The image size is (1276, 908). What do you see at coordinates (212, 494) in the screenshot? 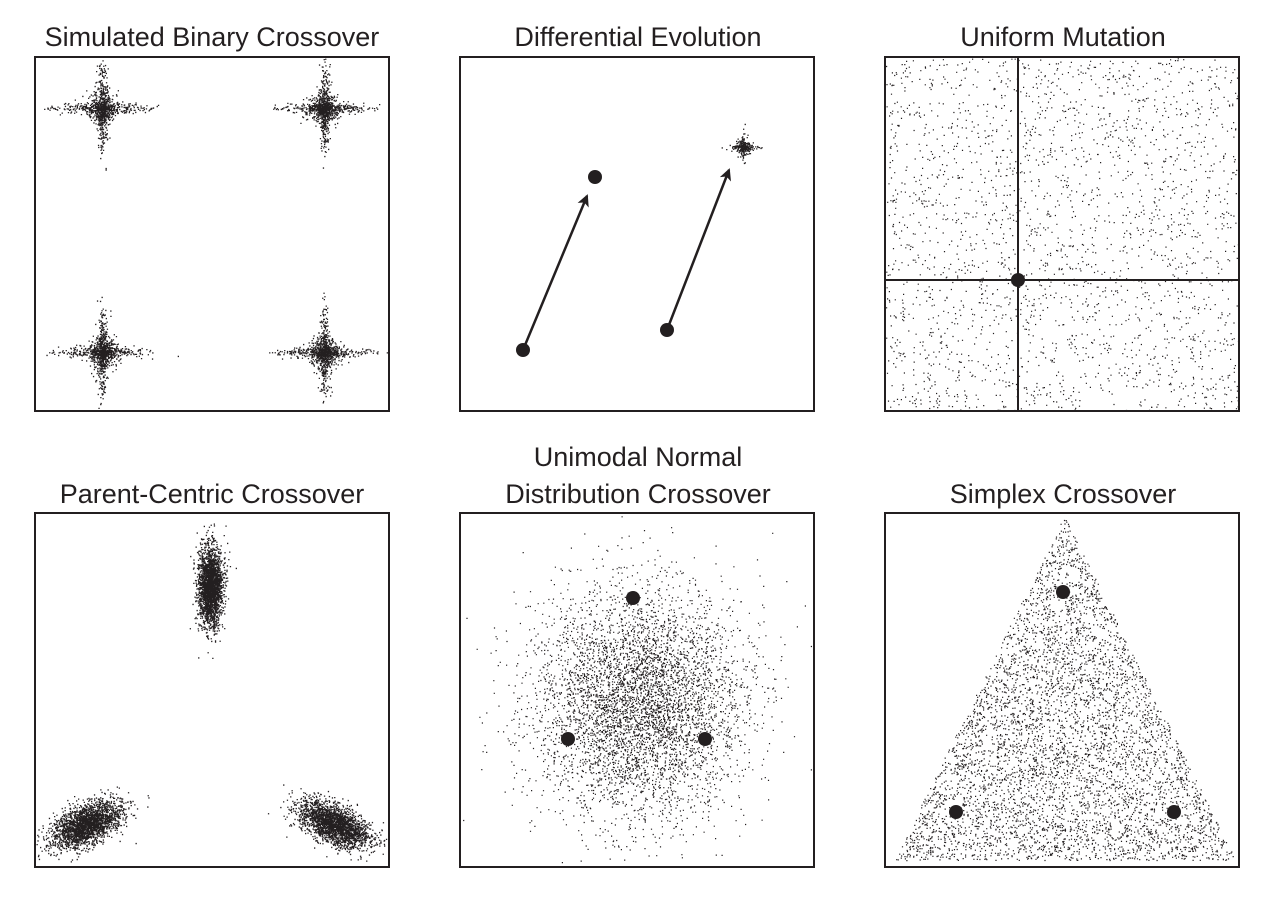
I see `panel-title-pcx: Parent-Centric Crossover` at bounding box center [212, 494].